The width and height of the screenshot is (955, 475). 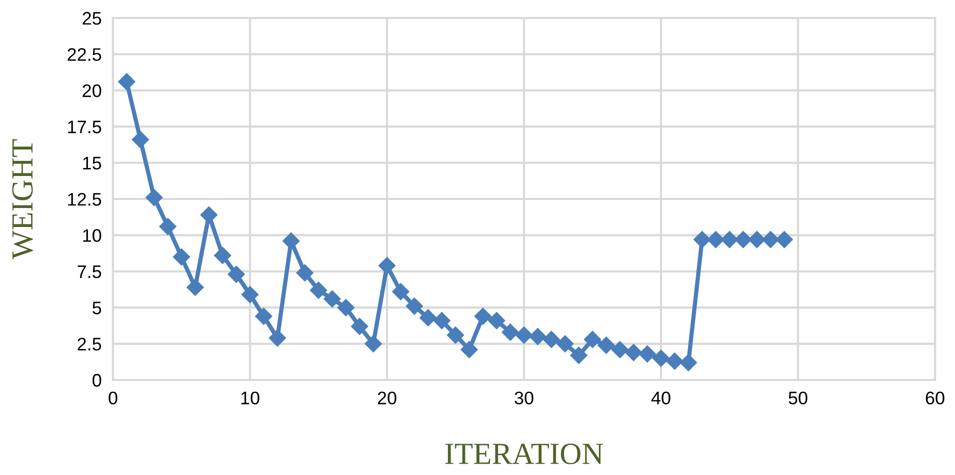 I want to click on y-tick-label: 0, so click(x=97, y=380).